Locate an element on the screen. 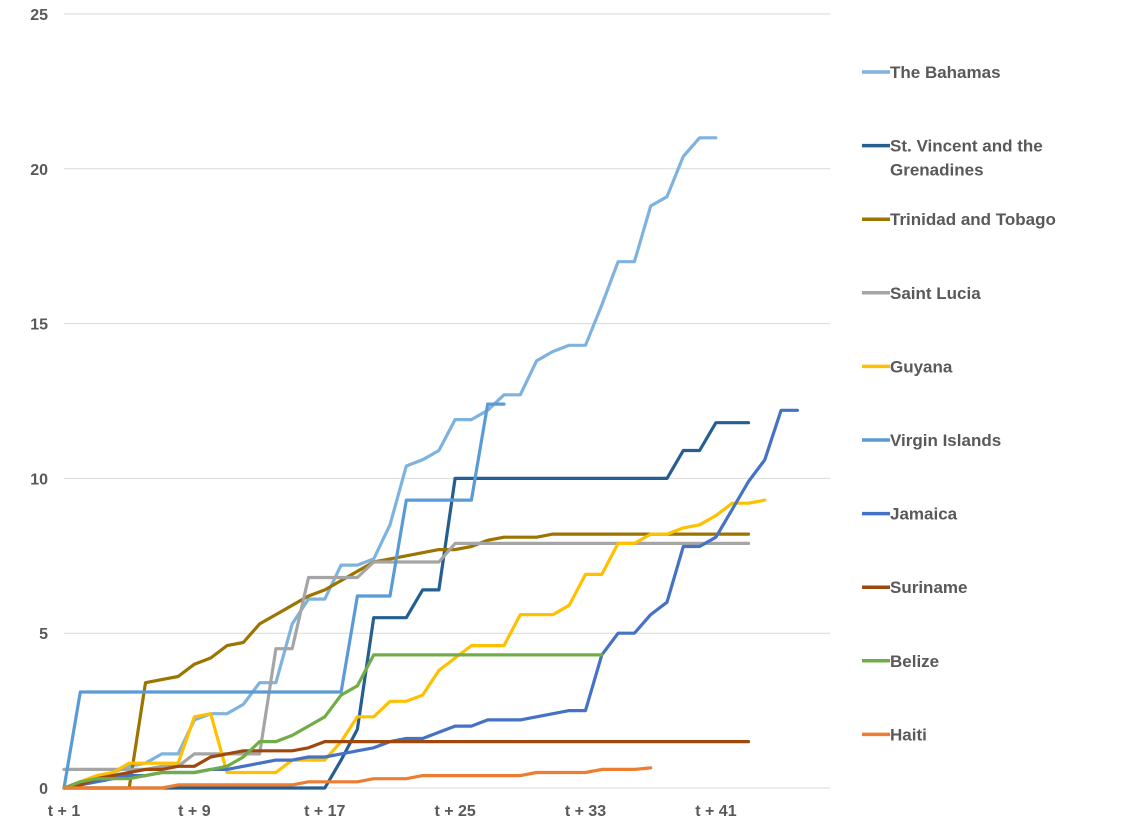 This screenshot has width=1140, height=833. y-tick-label: 0 is located at coordinates (43, 789).